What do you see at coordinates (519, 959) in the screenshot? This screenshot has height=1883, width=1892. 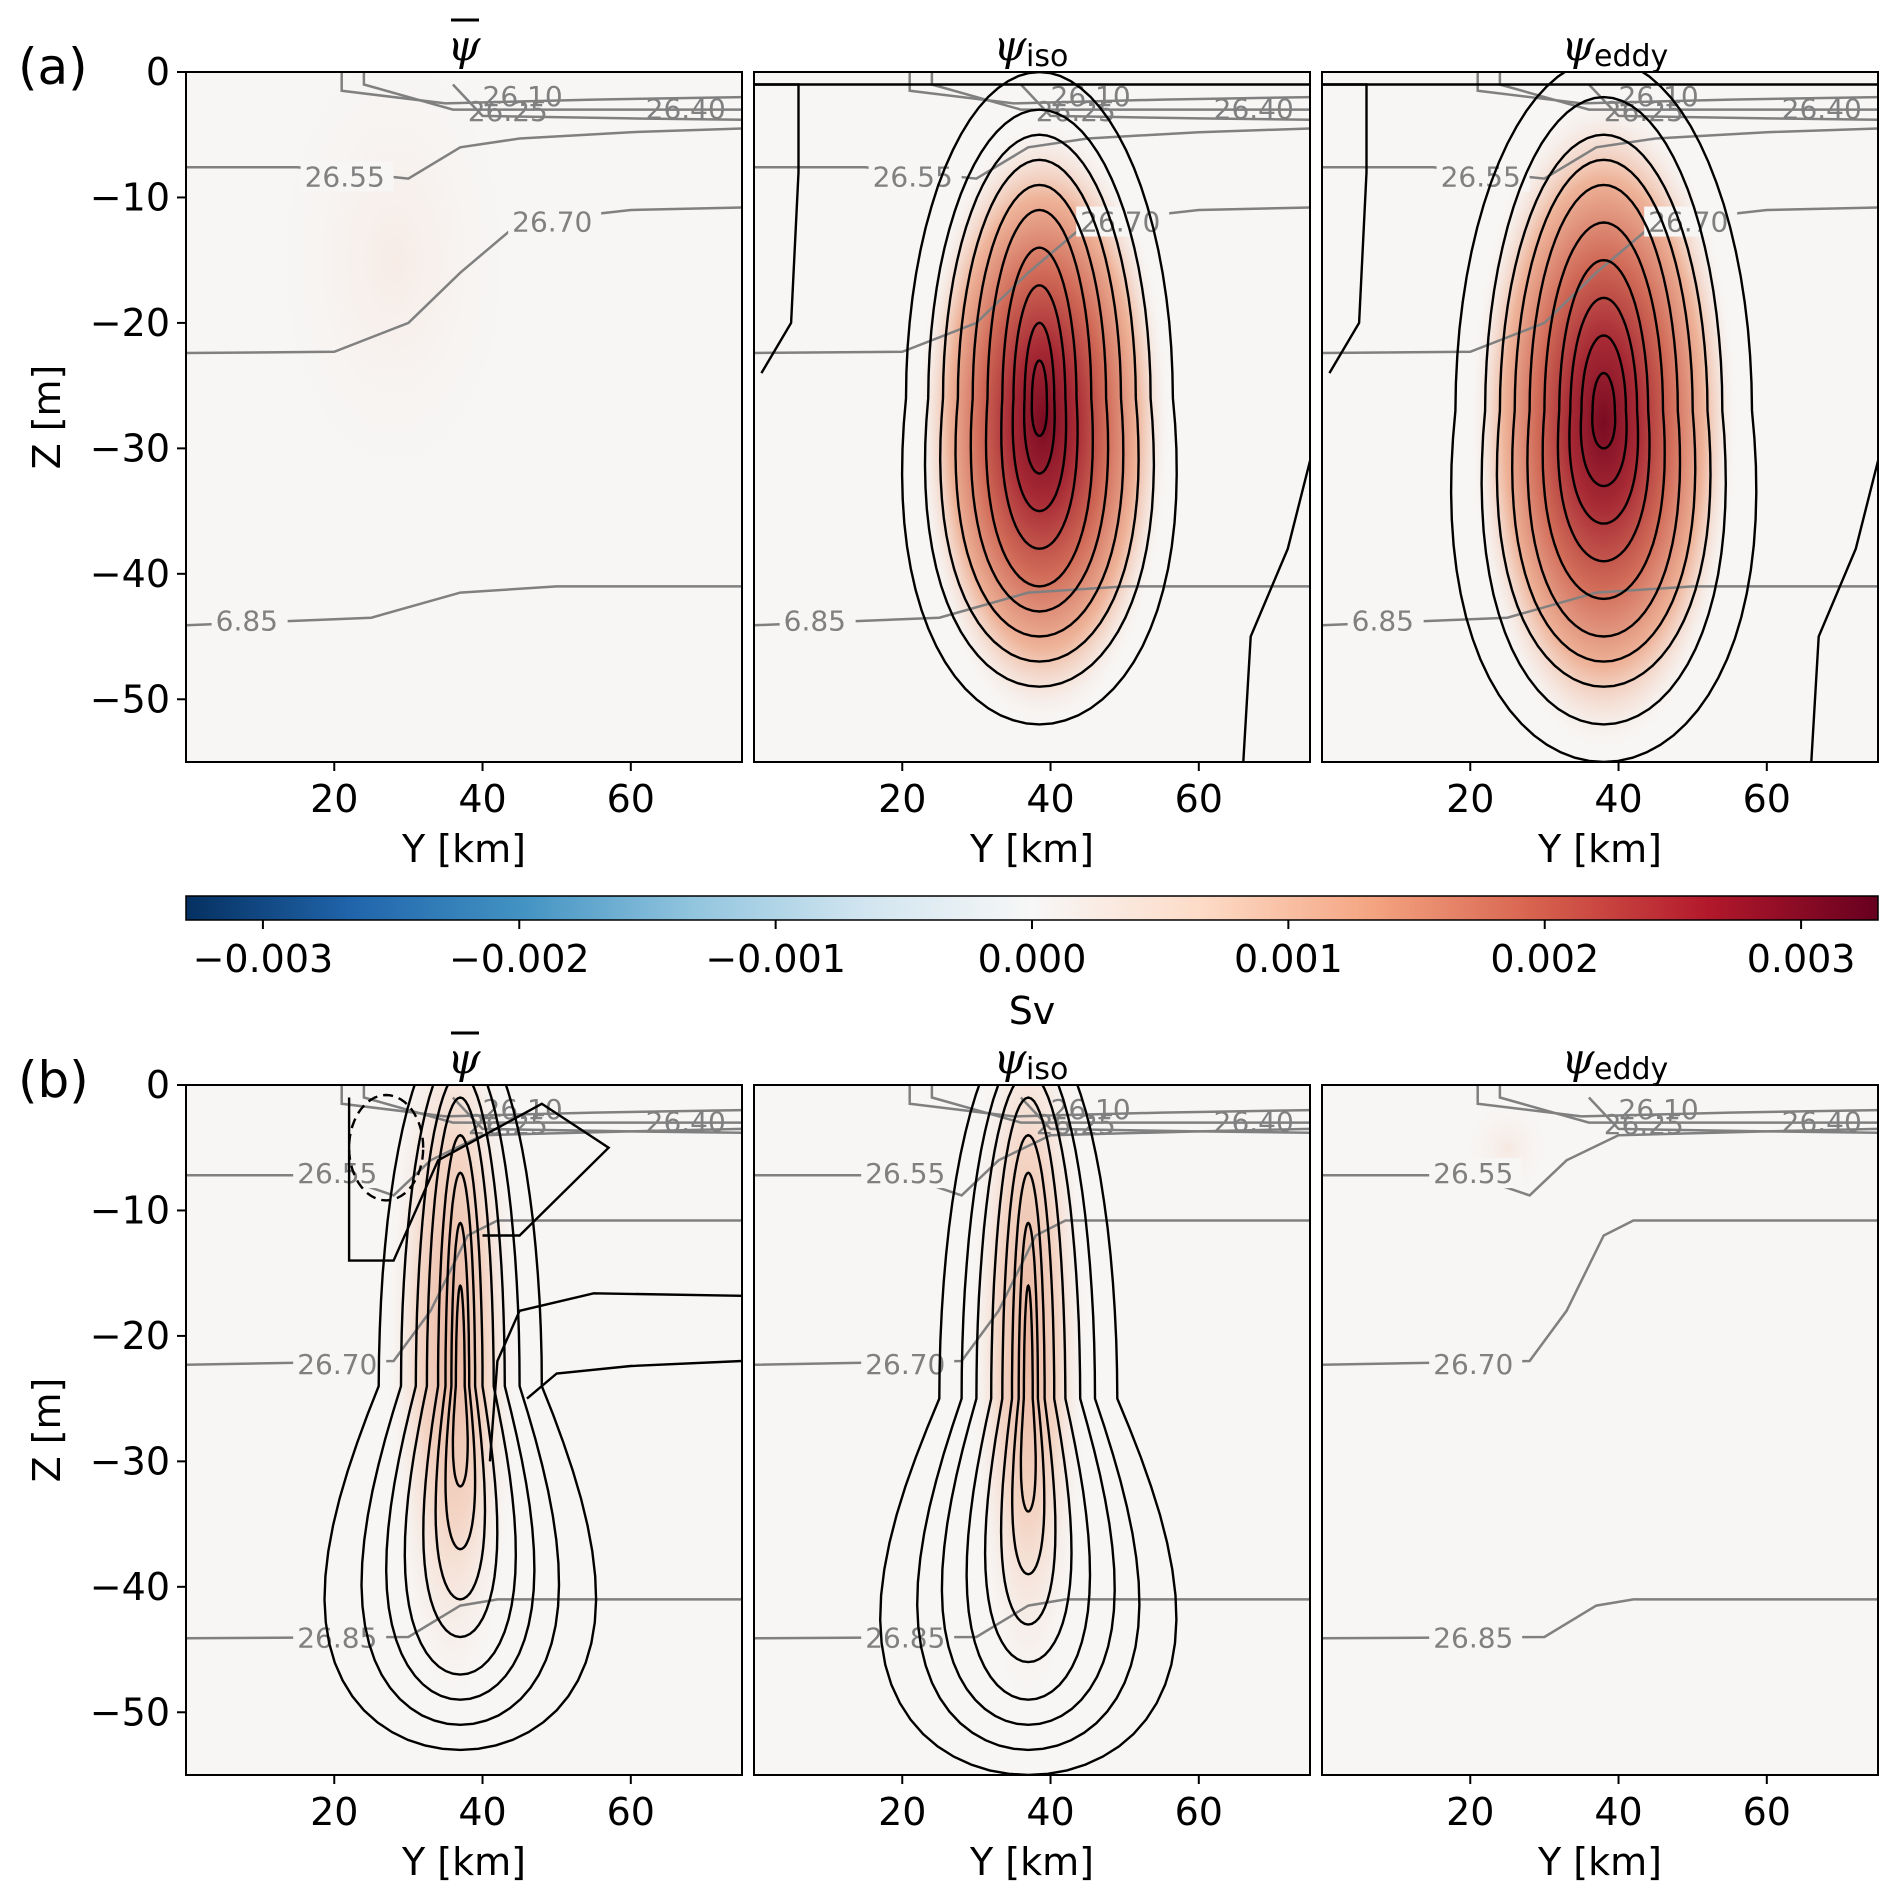 I see `colorbar-tick-label: −0.002` at bounding box center [519, 959].